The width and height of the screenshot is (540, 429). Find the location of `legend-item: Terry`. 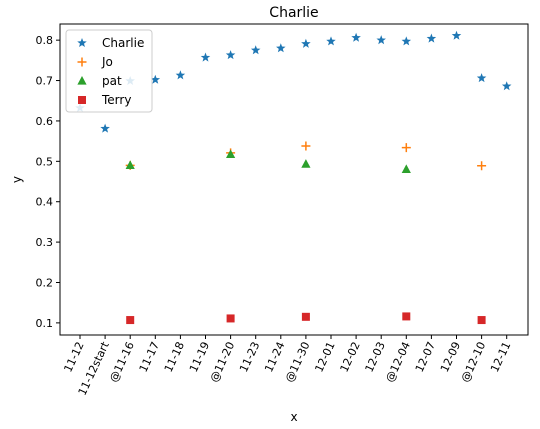

legend-item: Terry is located at coordinates (104, 100).